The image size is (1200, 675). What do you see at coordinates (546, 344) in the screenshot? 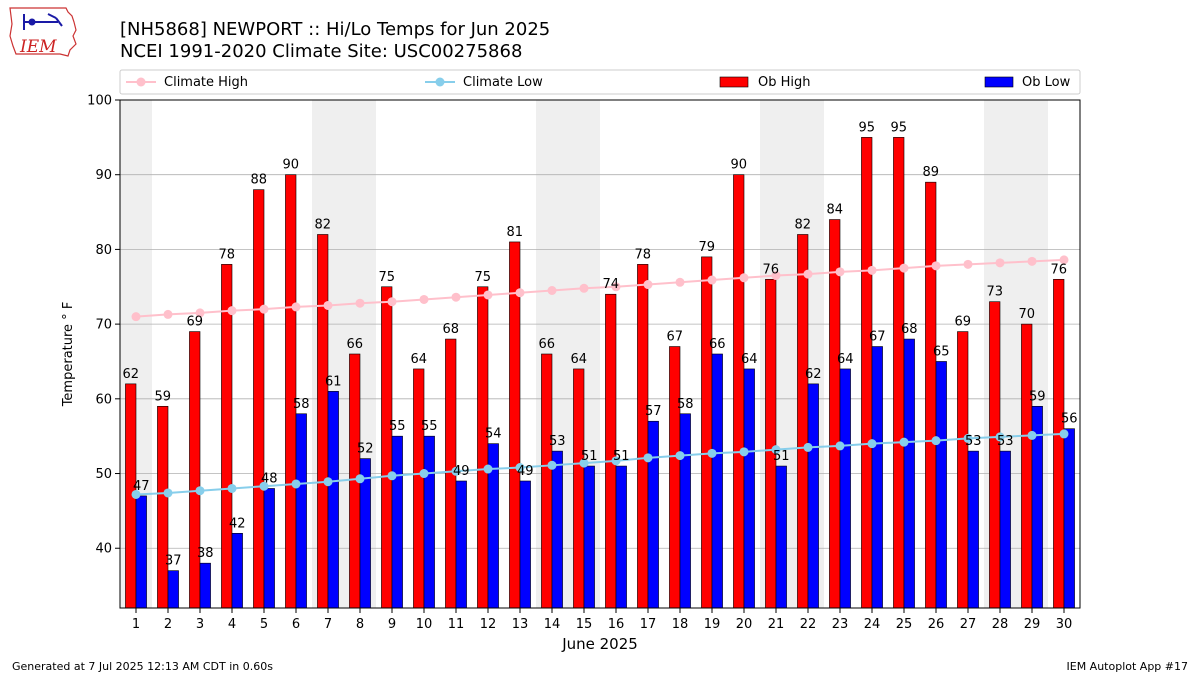
I see `label-ob-high-14: 66` at bounding box center [546, 344].